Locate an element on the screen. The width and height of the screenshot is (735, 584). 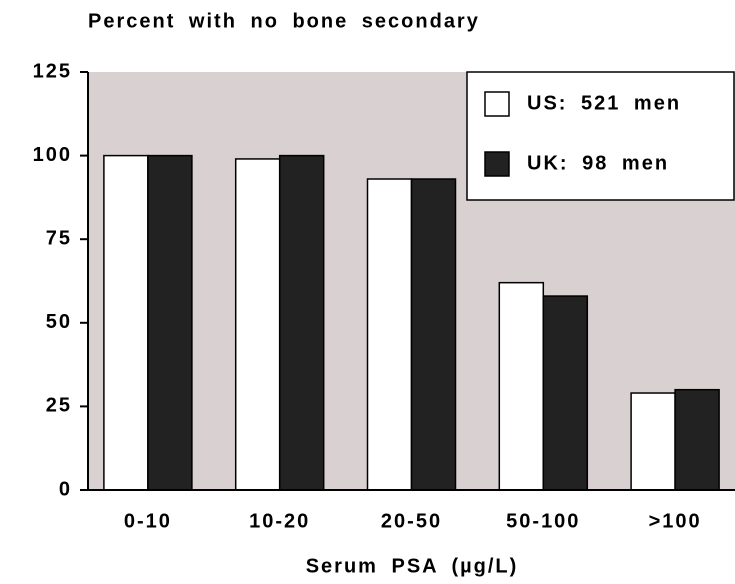
legend-box is located at coordinates (600, 136).